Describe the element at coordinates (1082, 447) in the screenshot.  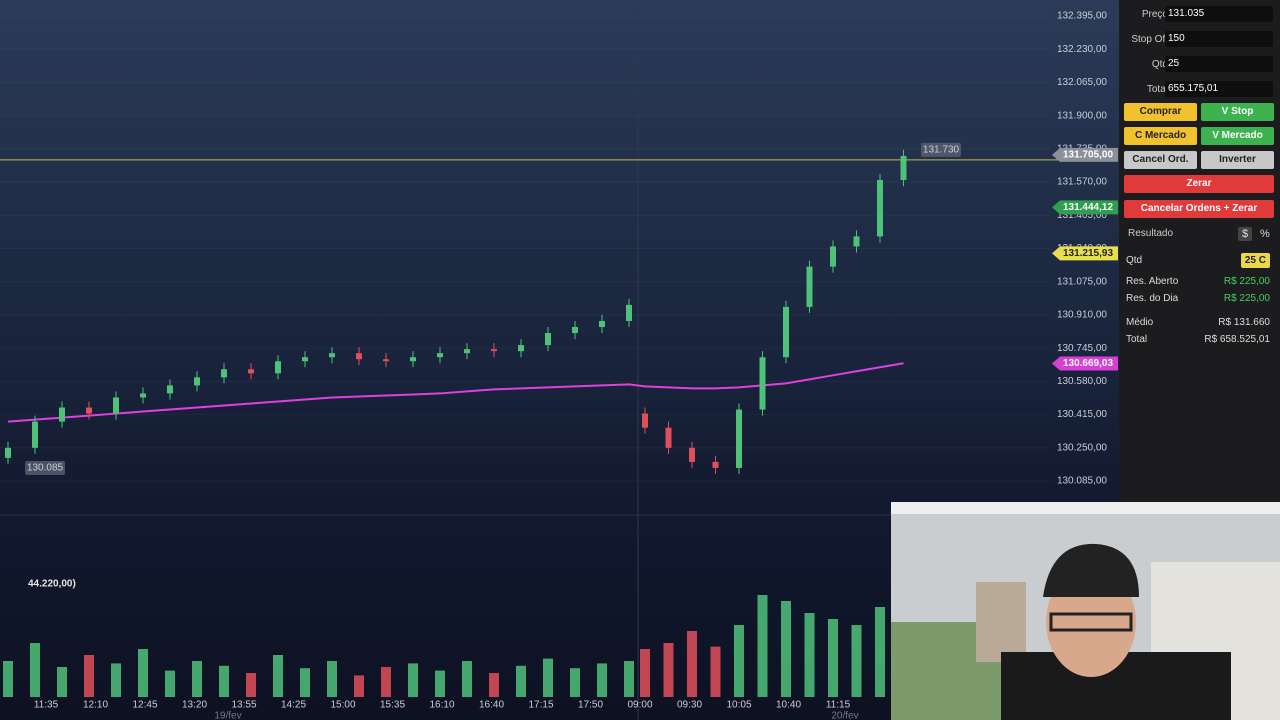
I see `y-tick-label: 130.250,00` at that location.